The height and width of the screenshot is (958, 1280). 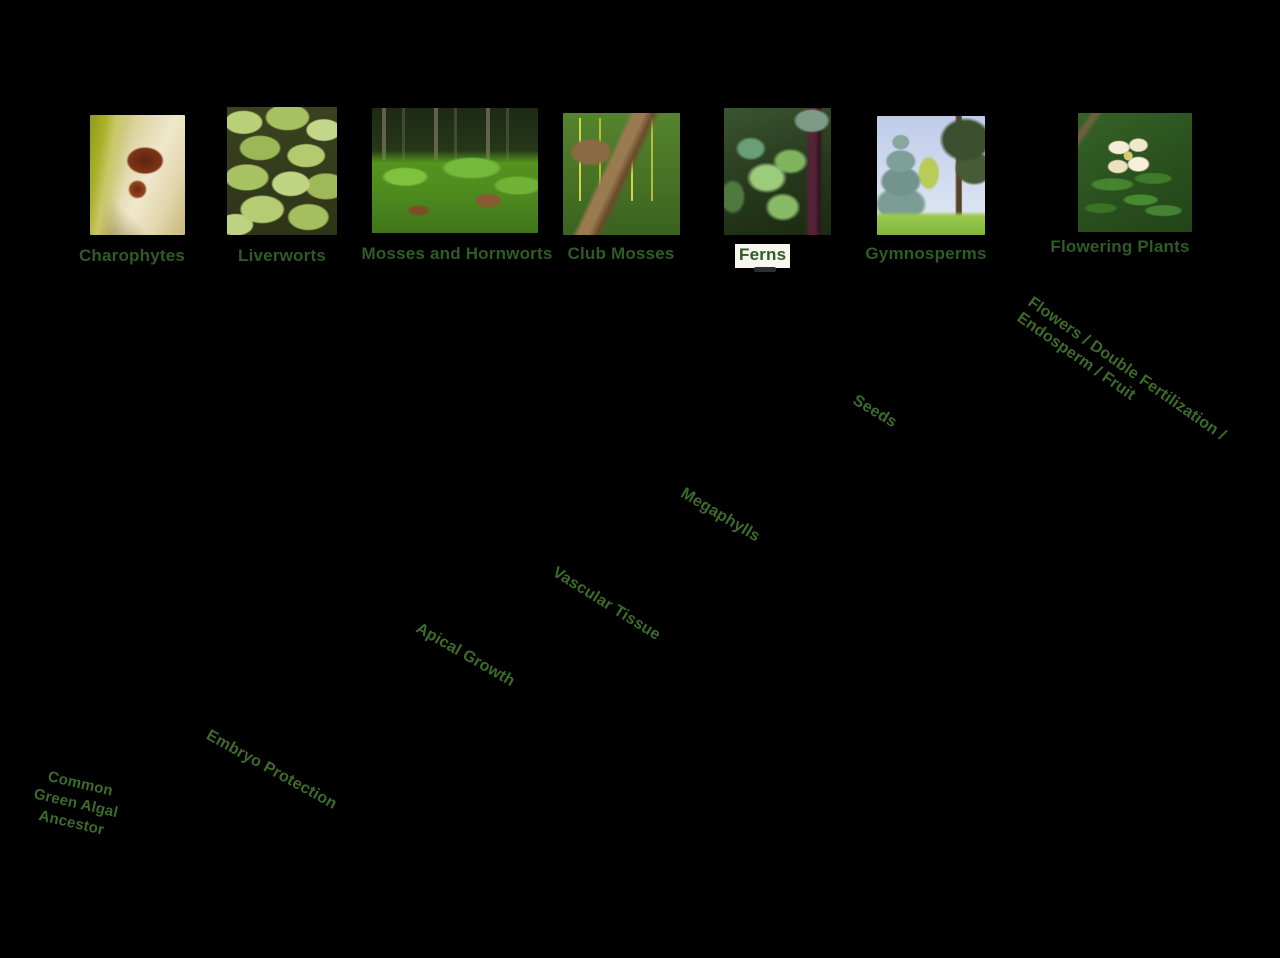 I want to click on club-mosses-photo, so click(x=621, y=174).